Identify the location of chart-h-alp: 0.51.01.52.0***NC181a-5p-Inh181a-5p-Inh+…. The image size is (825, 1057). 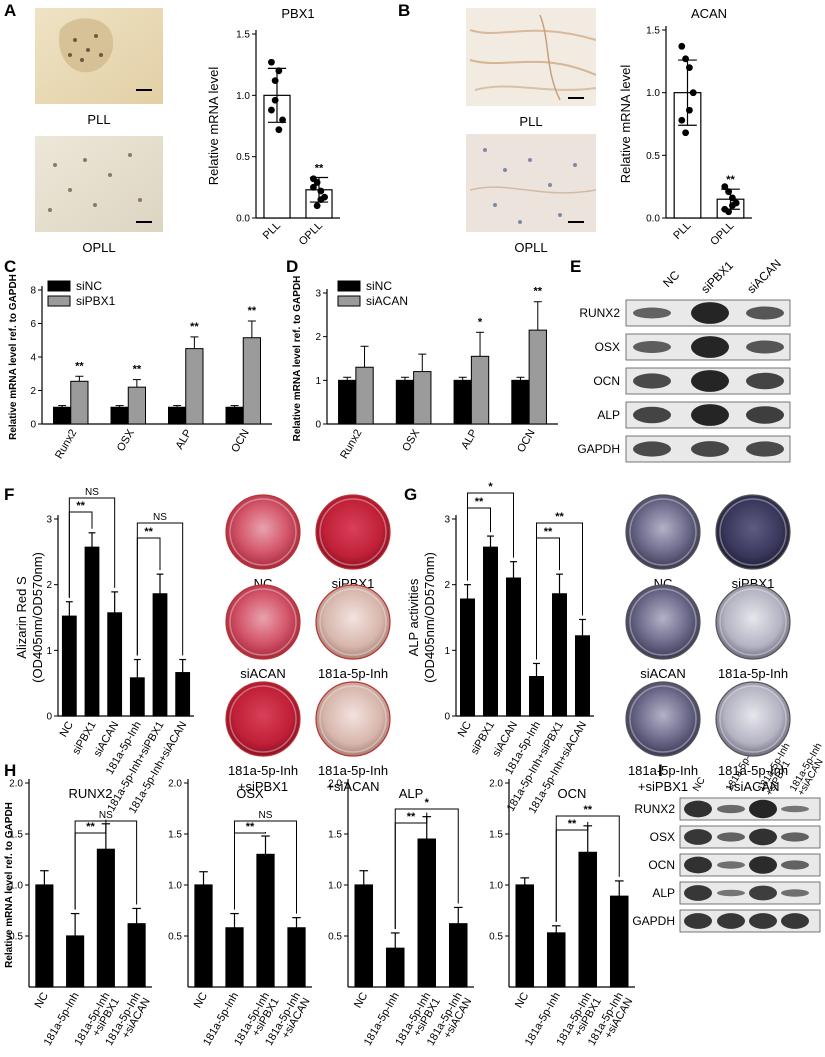
(401, 913).